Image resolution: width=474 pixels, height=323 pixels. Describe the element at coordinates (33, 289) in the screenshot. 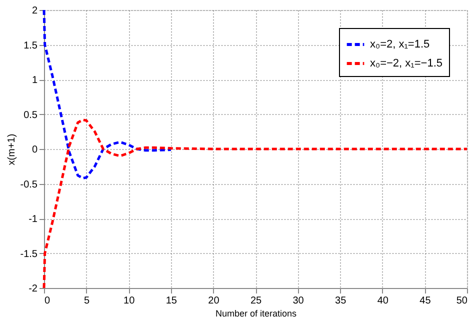

I see `y-tick-label: -2` at that location.